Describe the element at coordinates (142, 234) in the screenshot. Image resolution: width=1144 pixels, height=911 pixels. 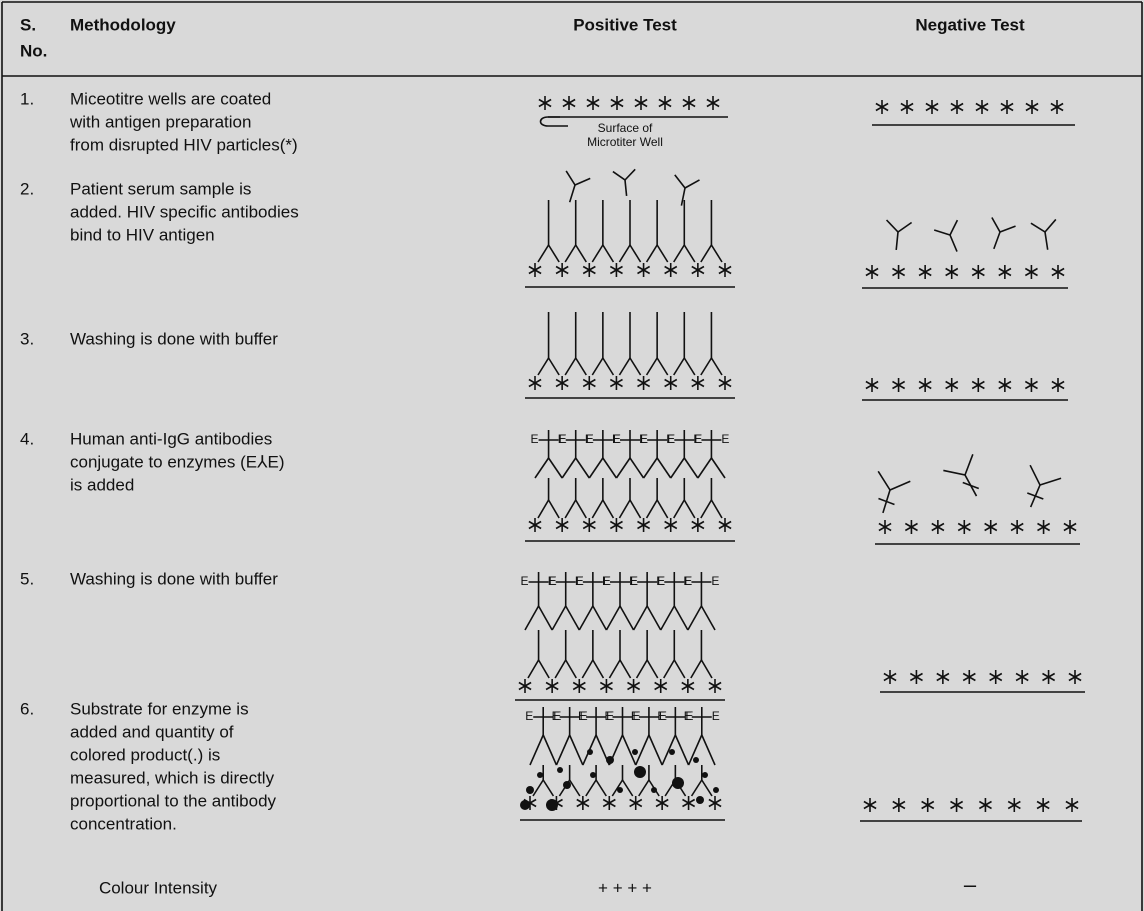
I see `row-text: bind to HIV antigen` at that location.